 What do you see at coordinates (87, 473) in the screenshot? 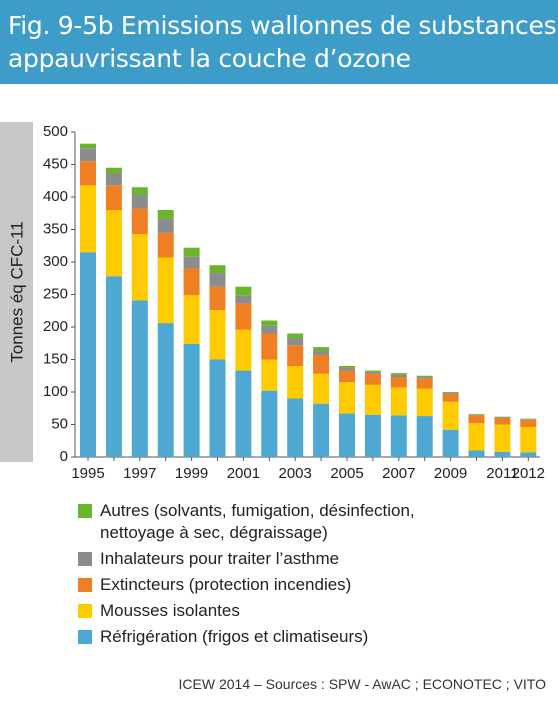
I see `x-tick-label: 1995` at bounding box center [87, 473].